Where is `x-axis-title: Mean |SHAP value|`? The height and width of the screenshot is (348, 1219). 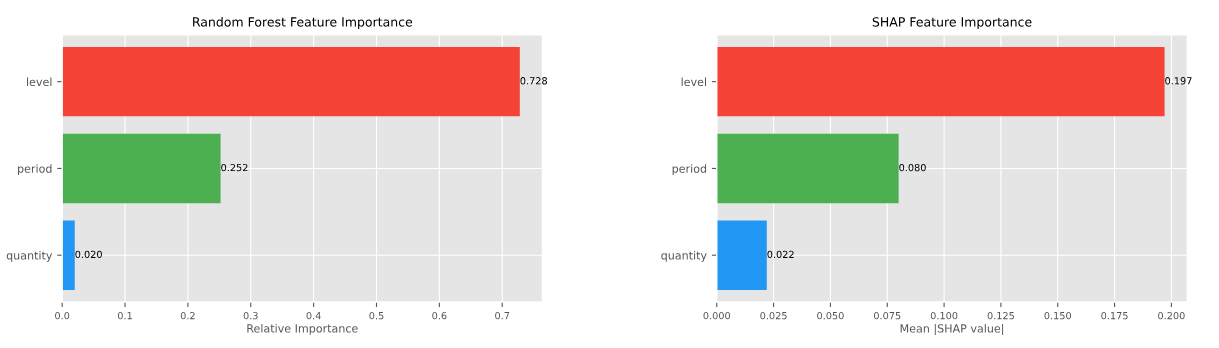
x-axis-title: Mean |SHAP value| is located at coordinates (952, 329).